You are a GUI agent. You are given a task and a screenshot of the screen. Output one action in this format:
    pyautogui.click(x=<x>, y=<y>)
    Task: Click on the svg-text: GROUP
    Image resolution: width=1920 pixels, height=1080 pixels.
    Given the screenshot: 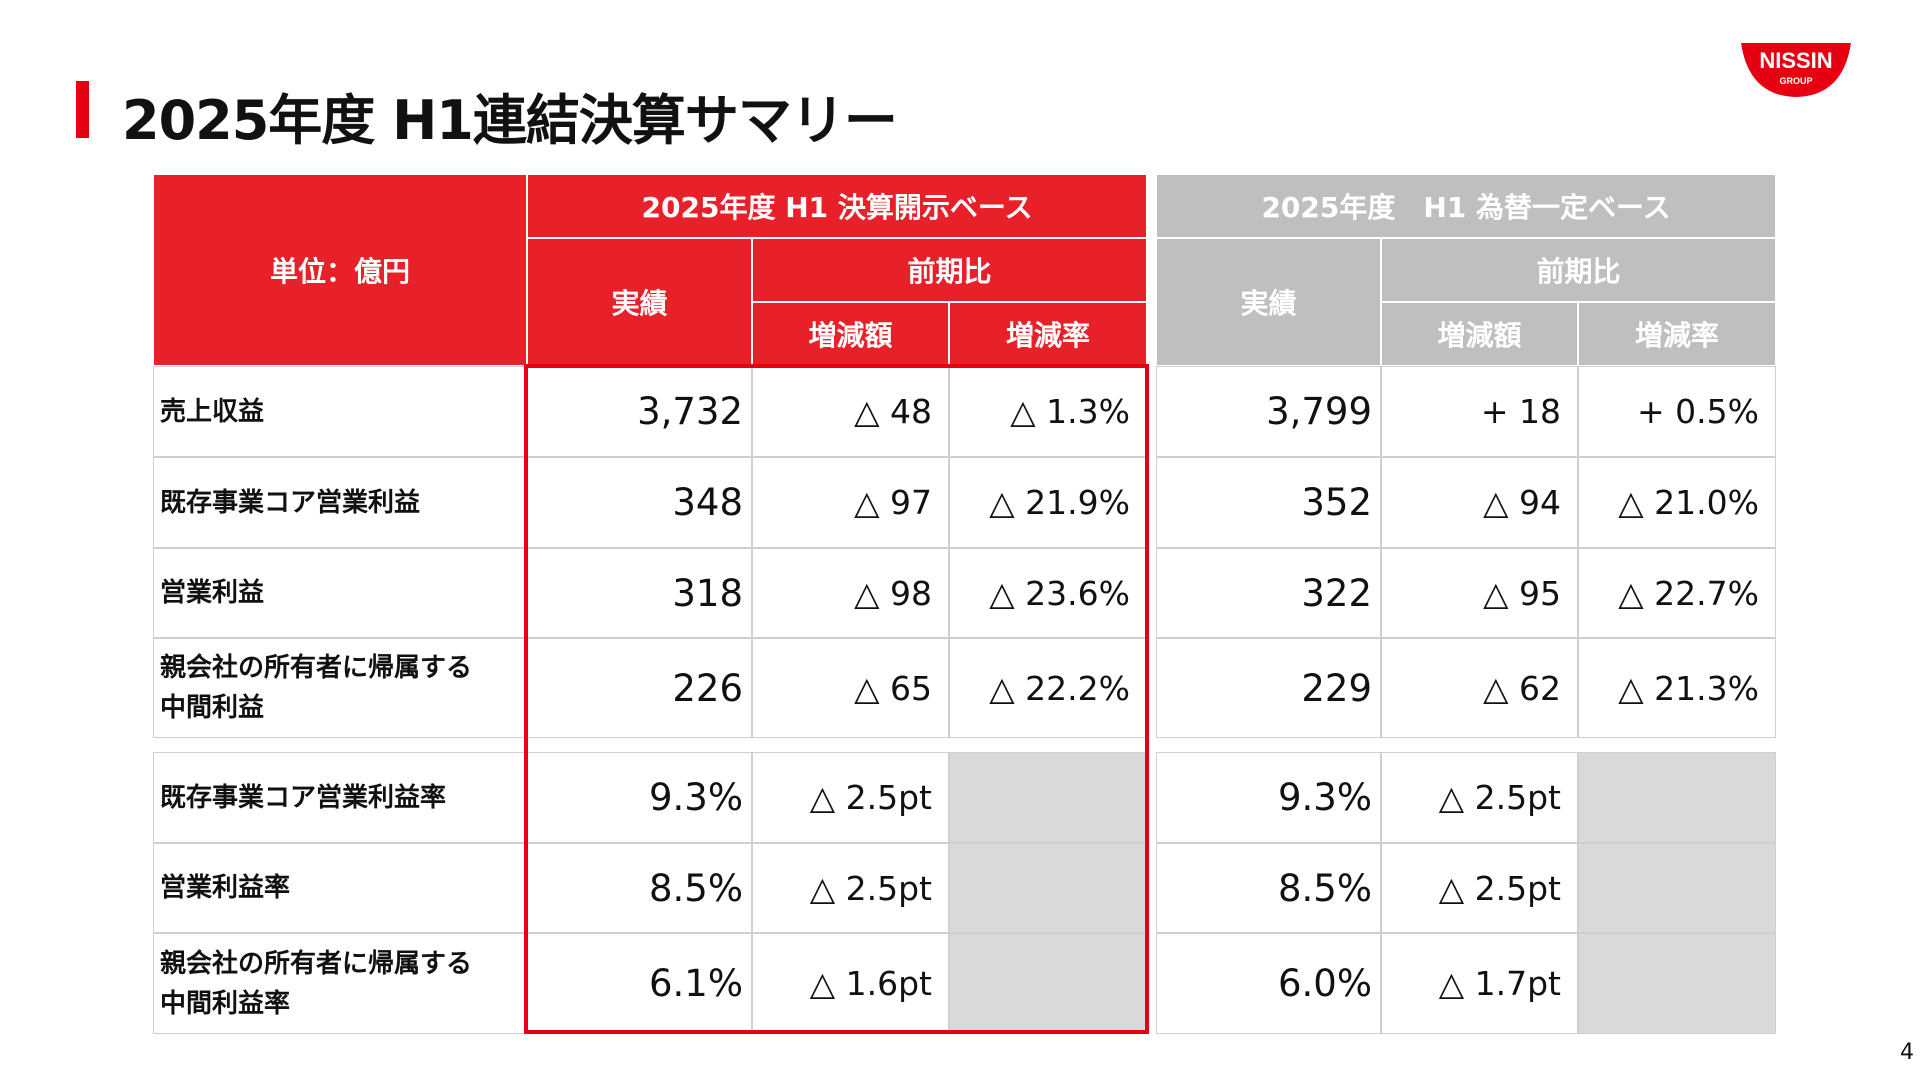 What is the action you would take?
    pyautogui.click(x=1795, y=81)
    